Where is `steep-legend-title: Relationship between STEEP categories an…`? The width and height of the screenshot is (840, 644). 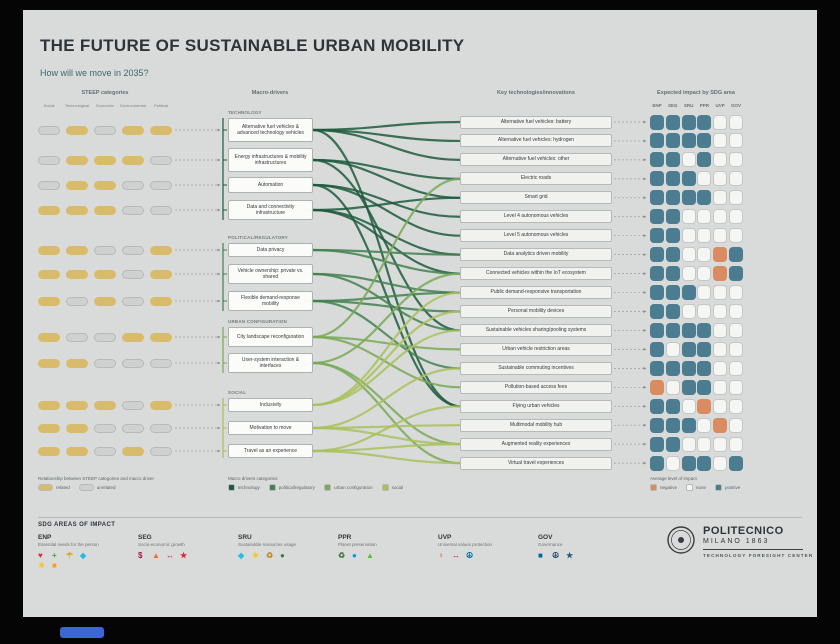 steep-legend-title: Relationship between STEEP categories an… is located at coordinates (96, 478).